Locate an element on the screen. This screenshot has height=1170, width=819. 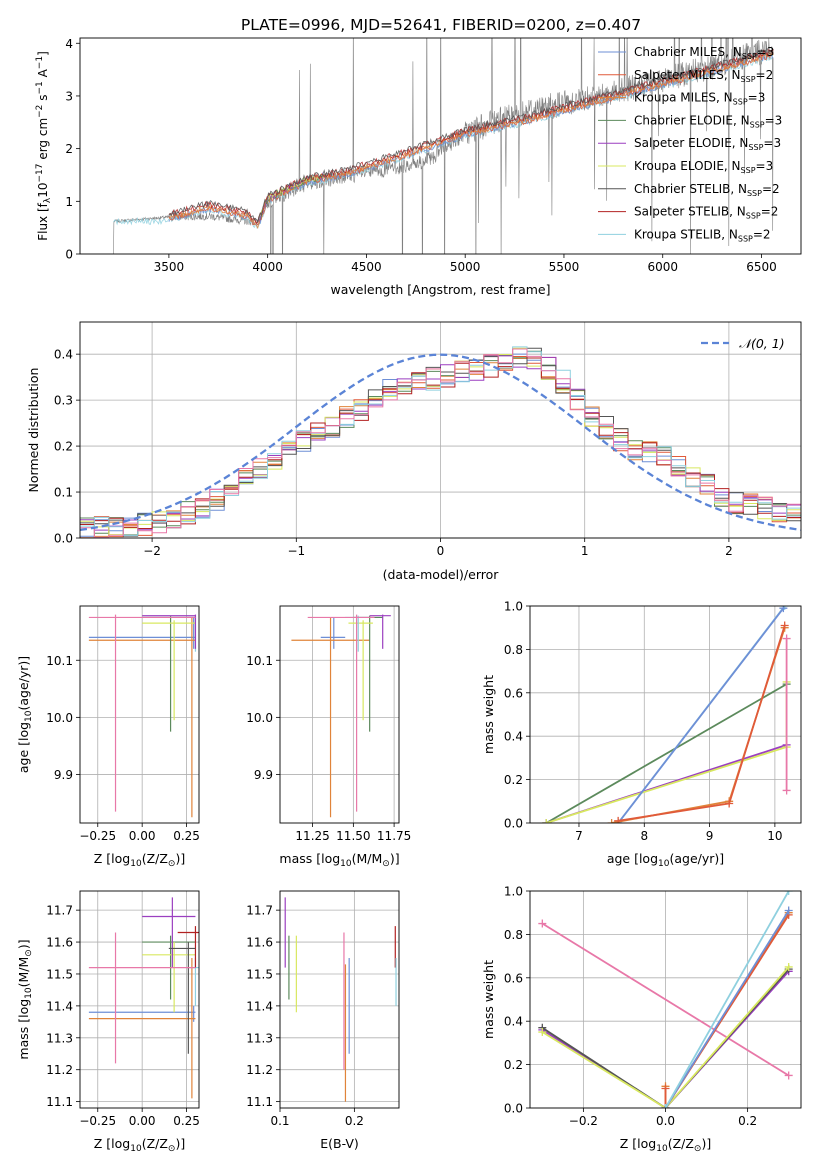
label-part: erg cm is located at coordinates (43, 141).